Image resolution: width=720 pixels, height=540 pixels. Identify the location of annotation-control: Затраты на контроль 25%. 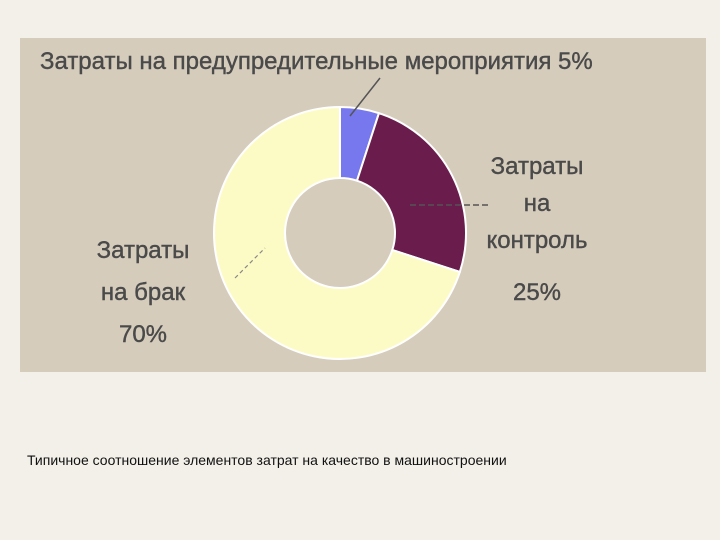
(537, 229).